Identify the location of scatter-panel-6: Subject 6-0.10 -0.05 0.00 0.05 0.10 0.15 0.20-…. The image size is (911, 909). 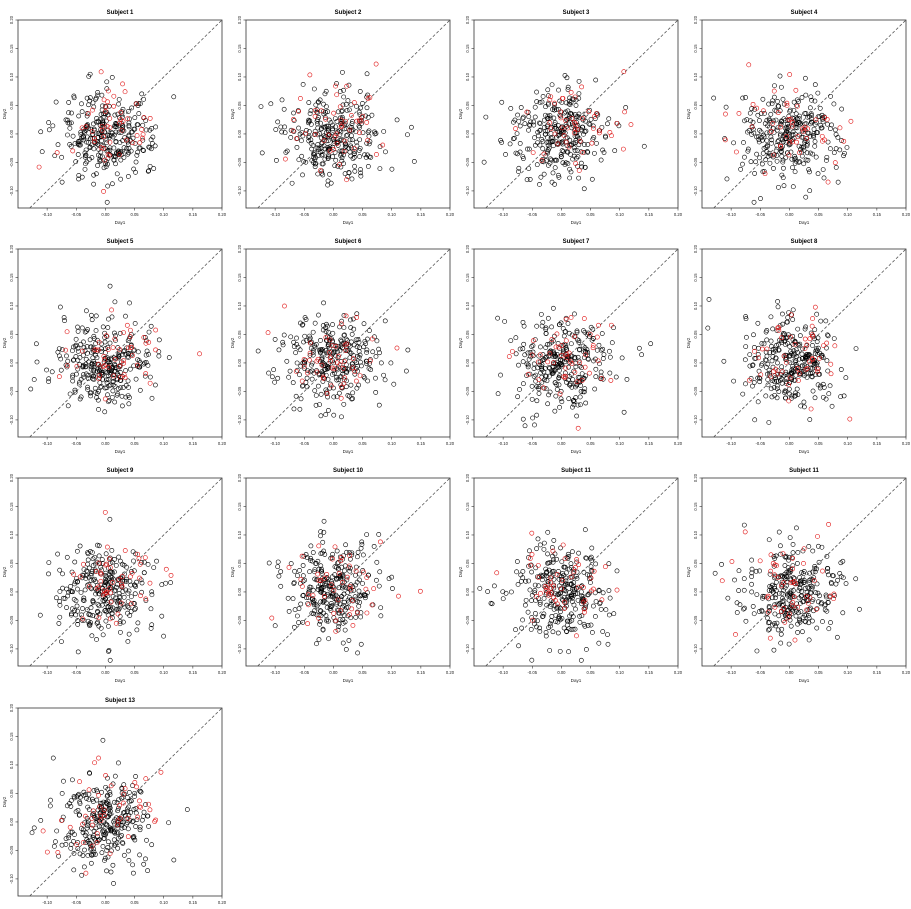
(342, 346).